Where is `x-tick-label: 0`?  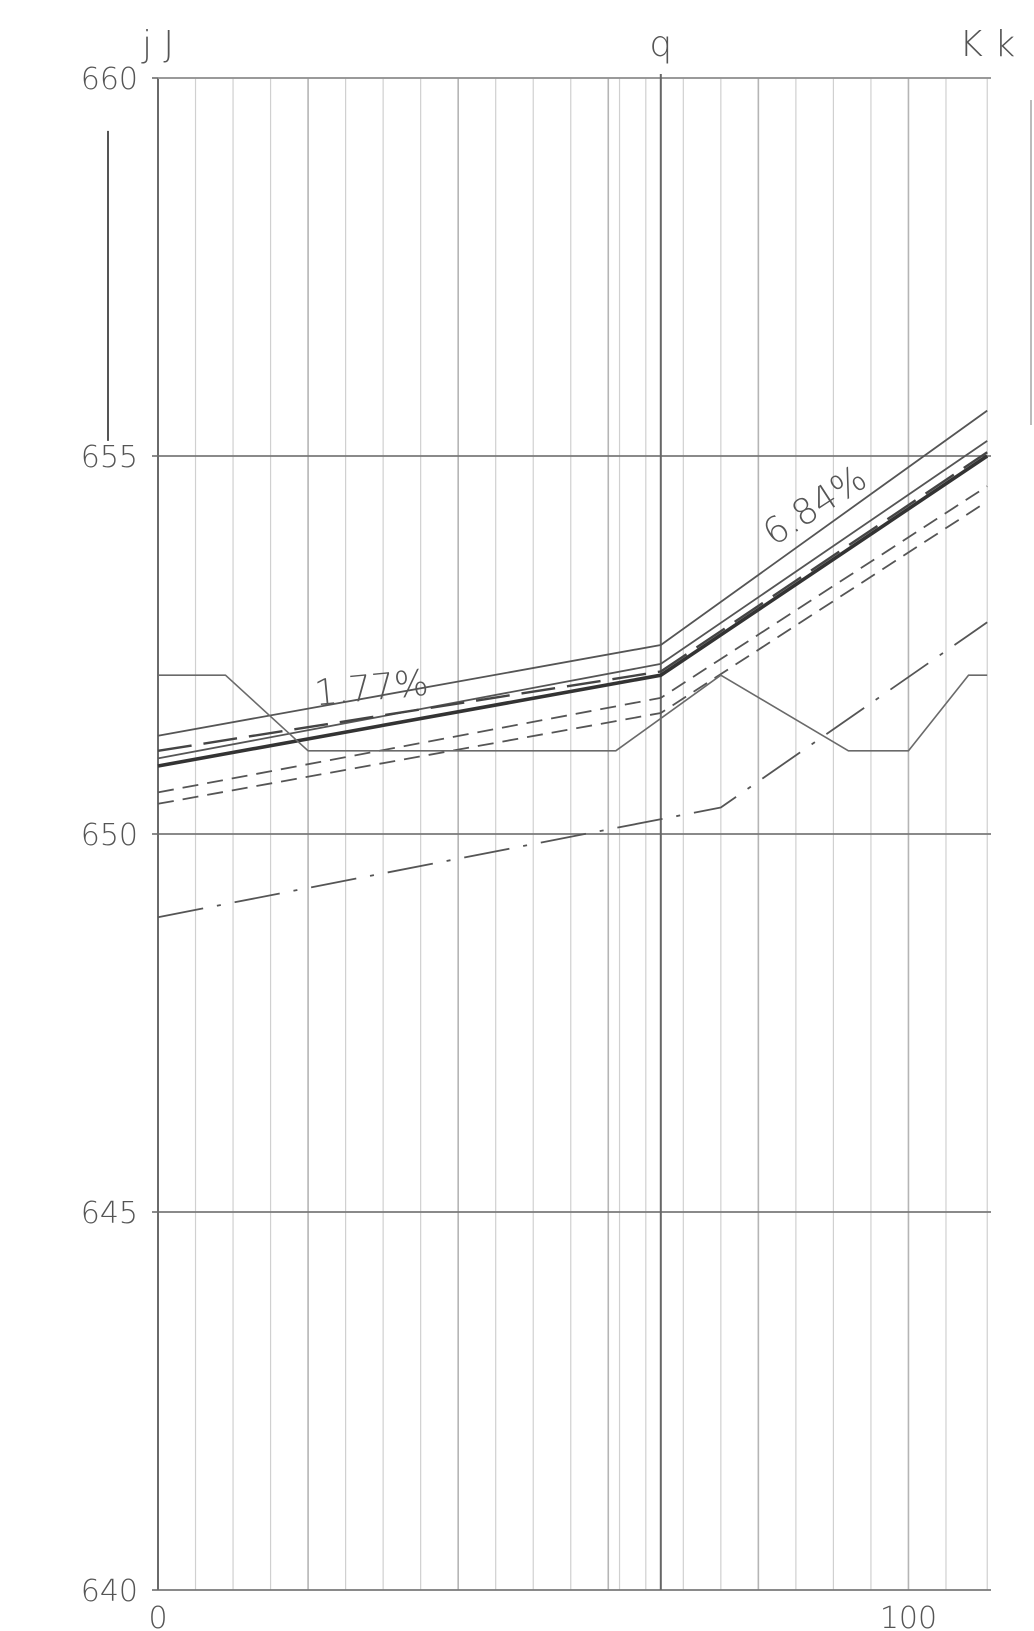 x-tick-label: 0 is located at coordinates (157, 1616).